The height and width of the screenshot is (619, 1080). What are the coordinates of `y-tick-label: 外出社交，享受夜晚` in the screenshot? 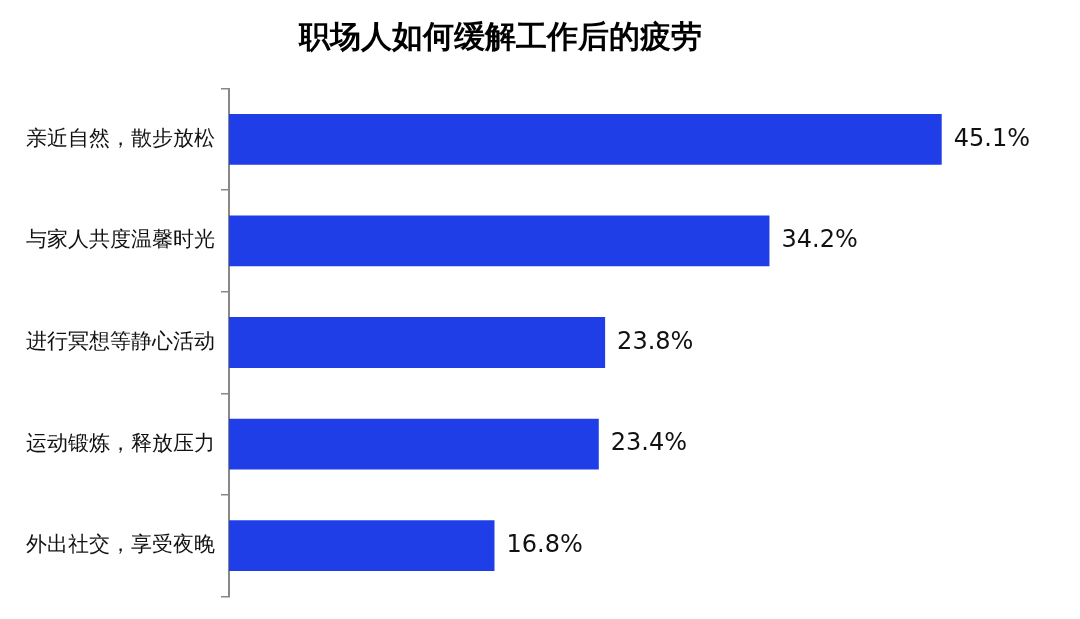 It's located at (120, 544).